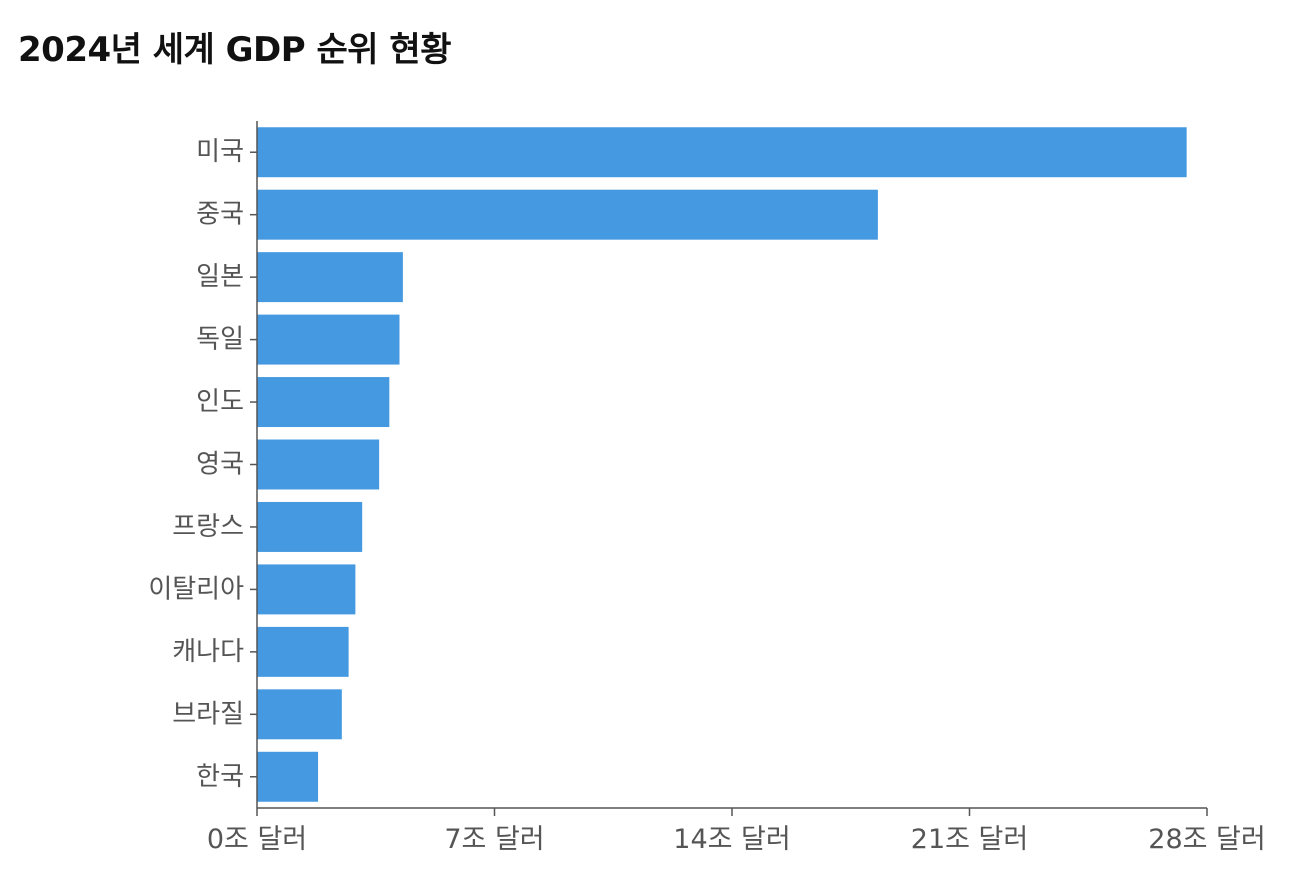 Image resolution: width=1290 pixels, height=894 pixels. Describe the element at coordinates (196, 589) in the screenshot. I see `y-tick-label: 이탈리아` at that location.